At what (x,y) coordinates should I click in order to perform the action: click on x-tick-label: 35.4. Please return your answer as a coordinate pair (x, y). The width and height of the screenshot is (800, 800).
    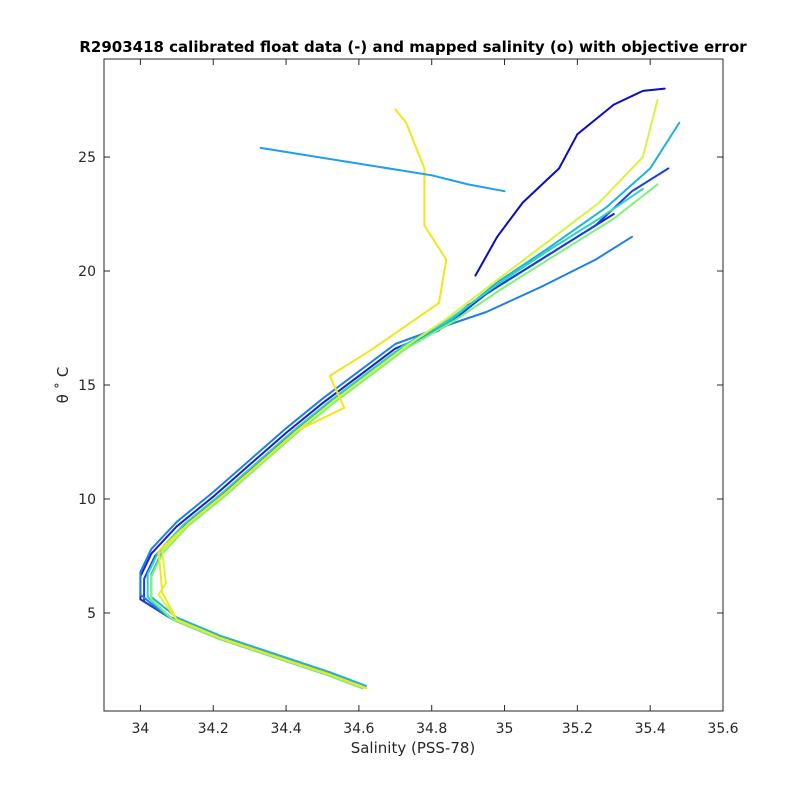
    Looking at the image, I should click on (650, 729).